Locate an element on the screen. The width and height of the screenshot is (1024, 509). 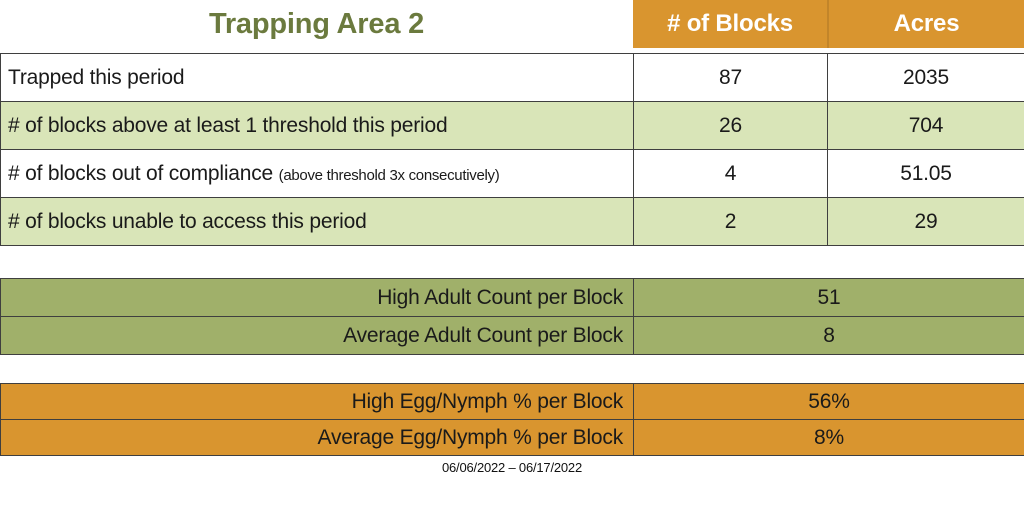
table-row: Average Adult Count per Block 8 is located at coordinates (512, 335).